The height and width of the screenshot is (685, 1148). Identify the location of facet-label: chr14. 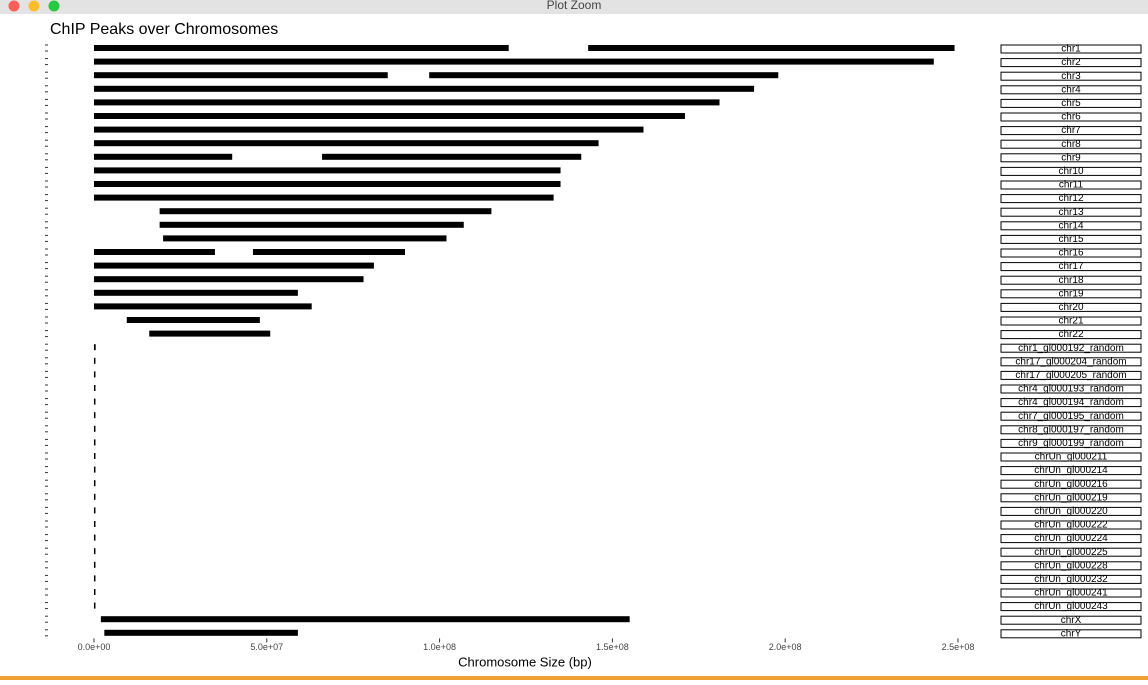
(1070, 225).